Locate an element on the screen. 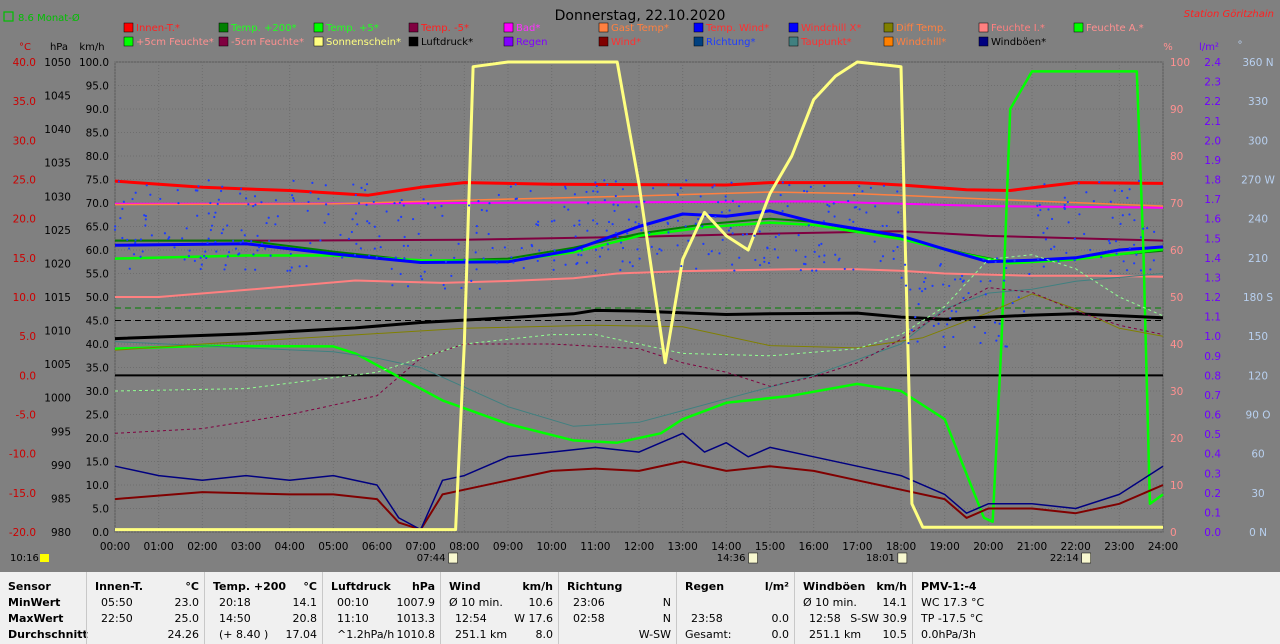  summary-col-richtung: Richtung 23:06 N 02:58 N W-SW is located at coordinates (617, 608).